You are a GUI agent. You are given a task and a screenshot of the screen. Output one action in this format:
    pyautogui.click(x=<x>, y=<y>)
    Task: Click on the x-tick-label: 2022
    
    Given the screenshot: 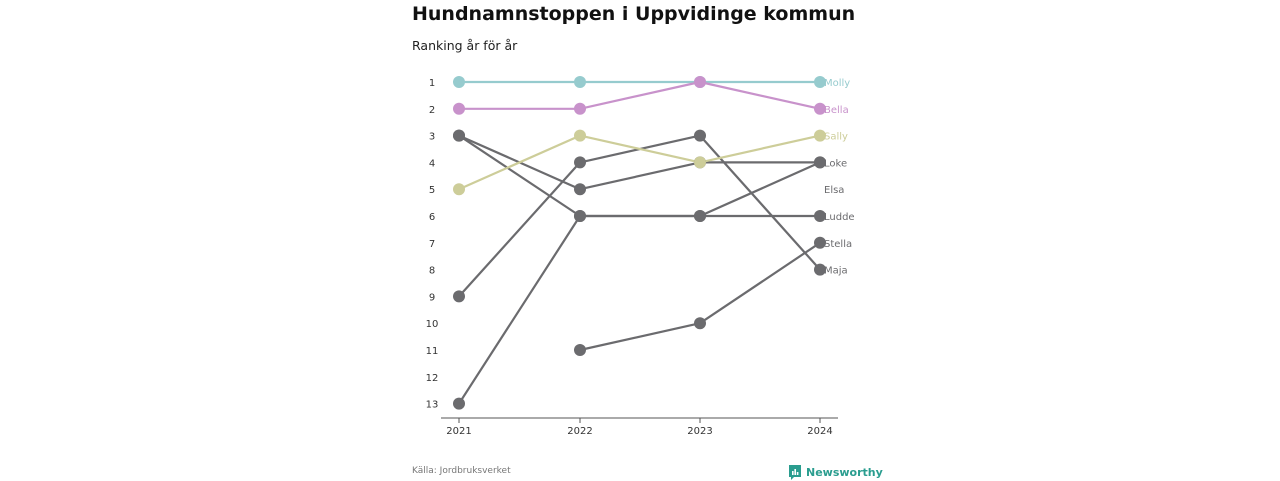 What is the action you would take?
    pyautogui.click(x=579, y=431)
    